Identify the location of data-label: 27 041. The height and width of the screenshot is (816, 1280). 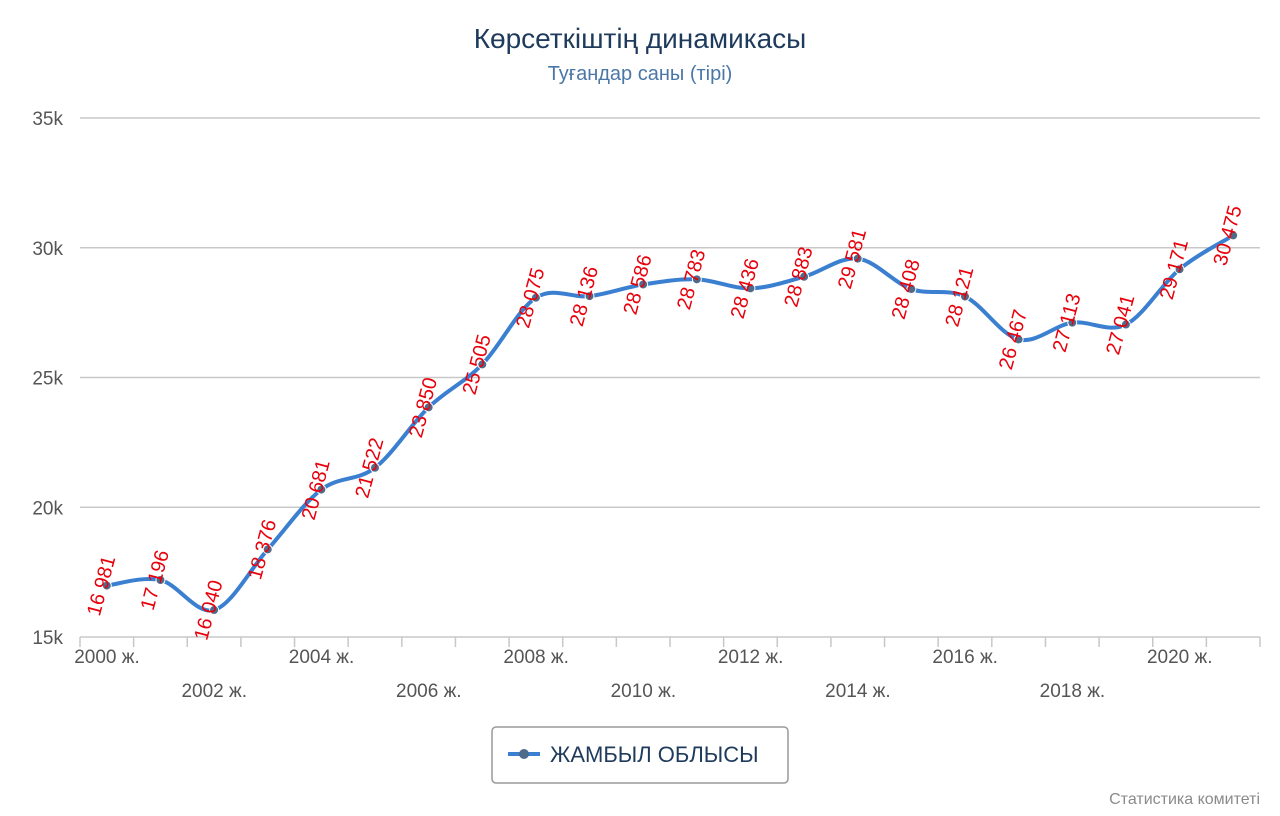
(1120, 324).